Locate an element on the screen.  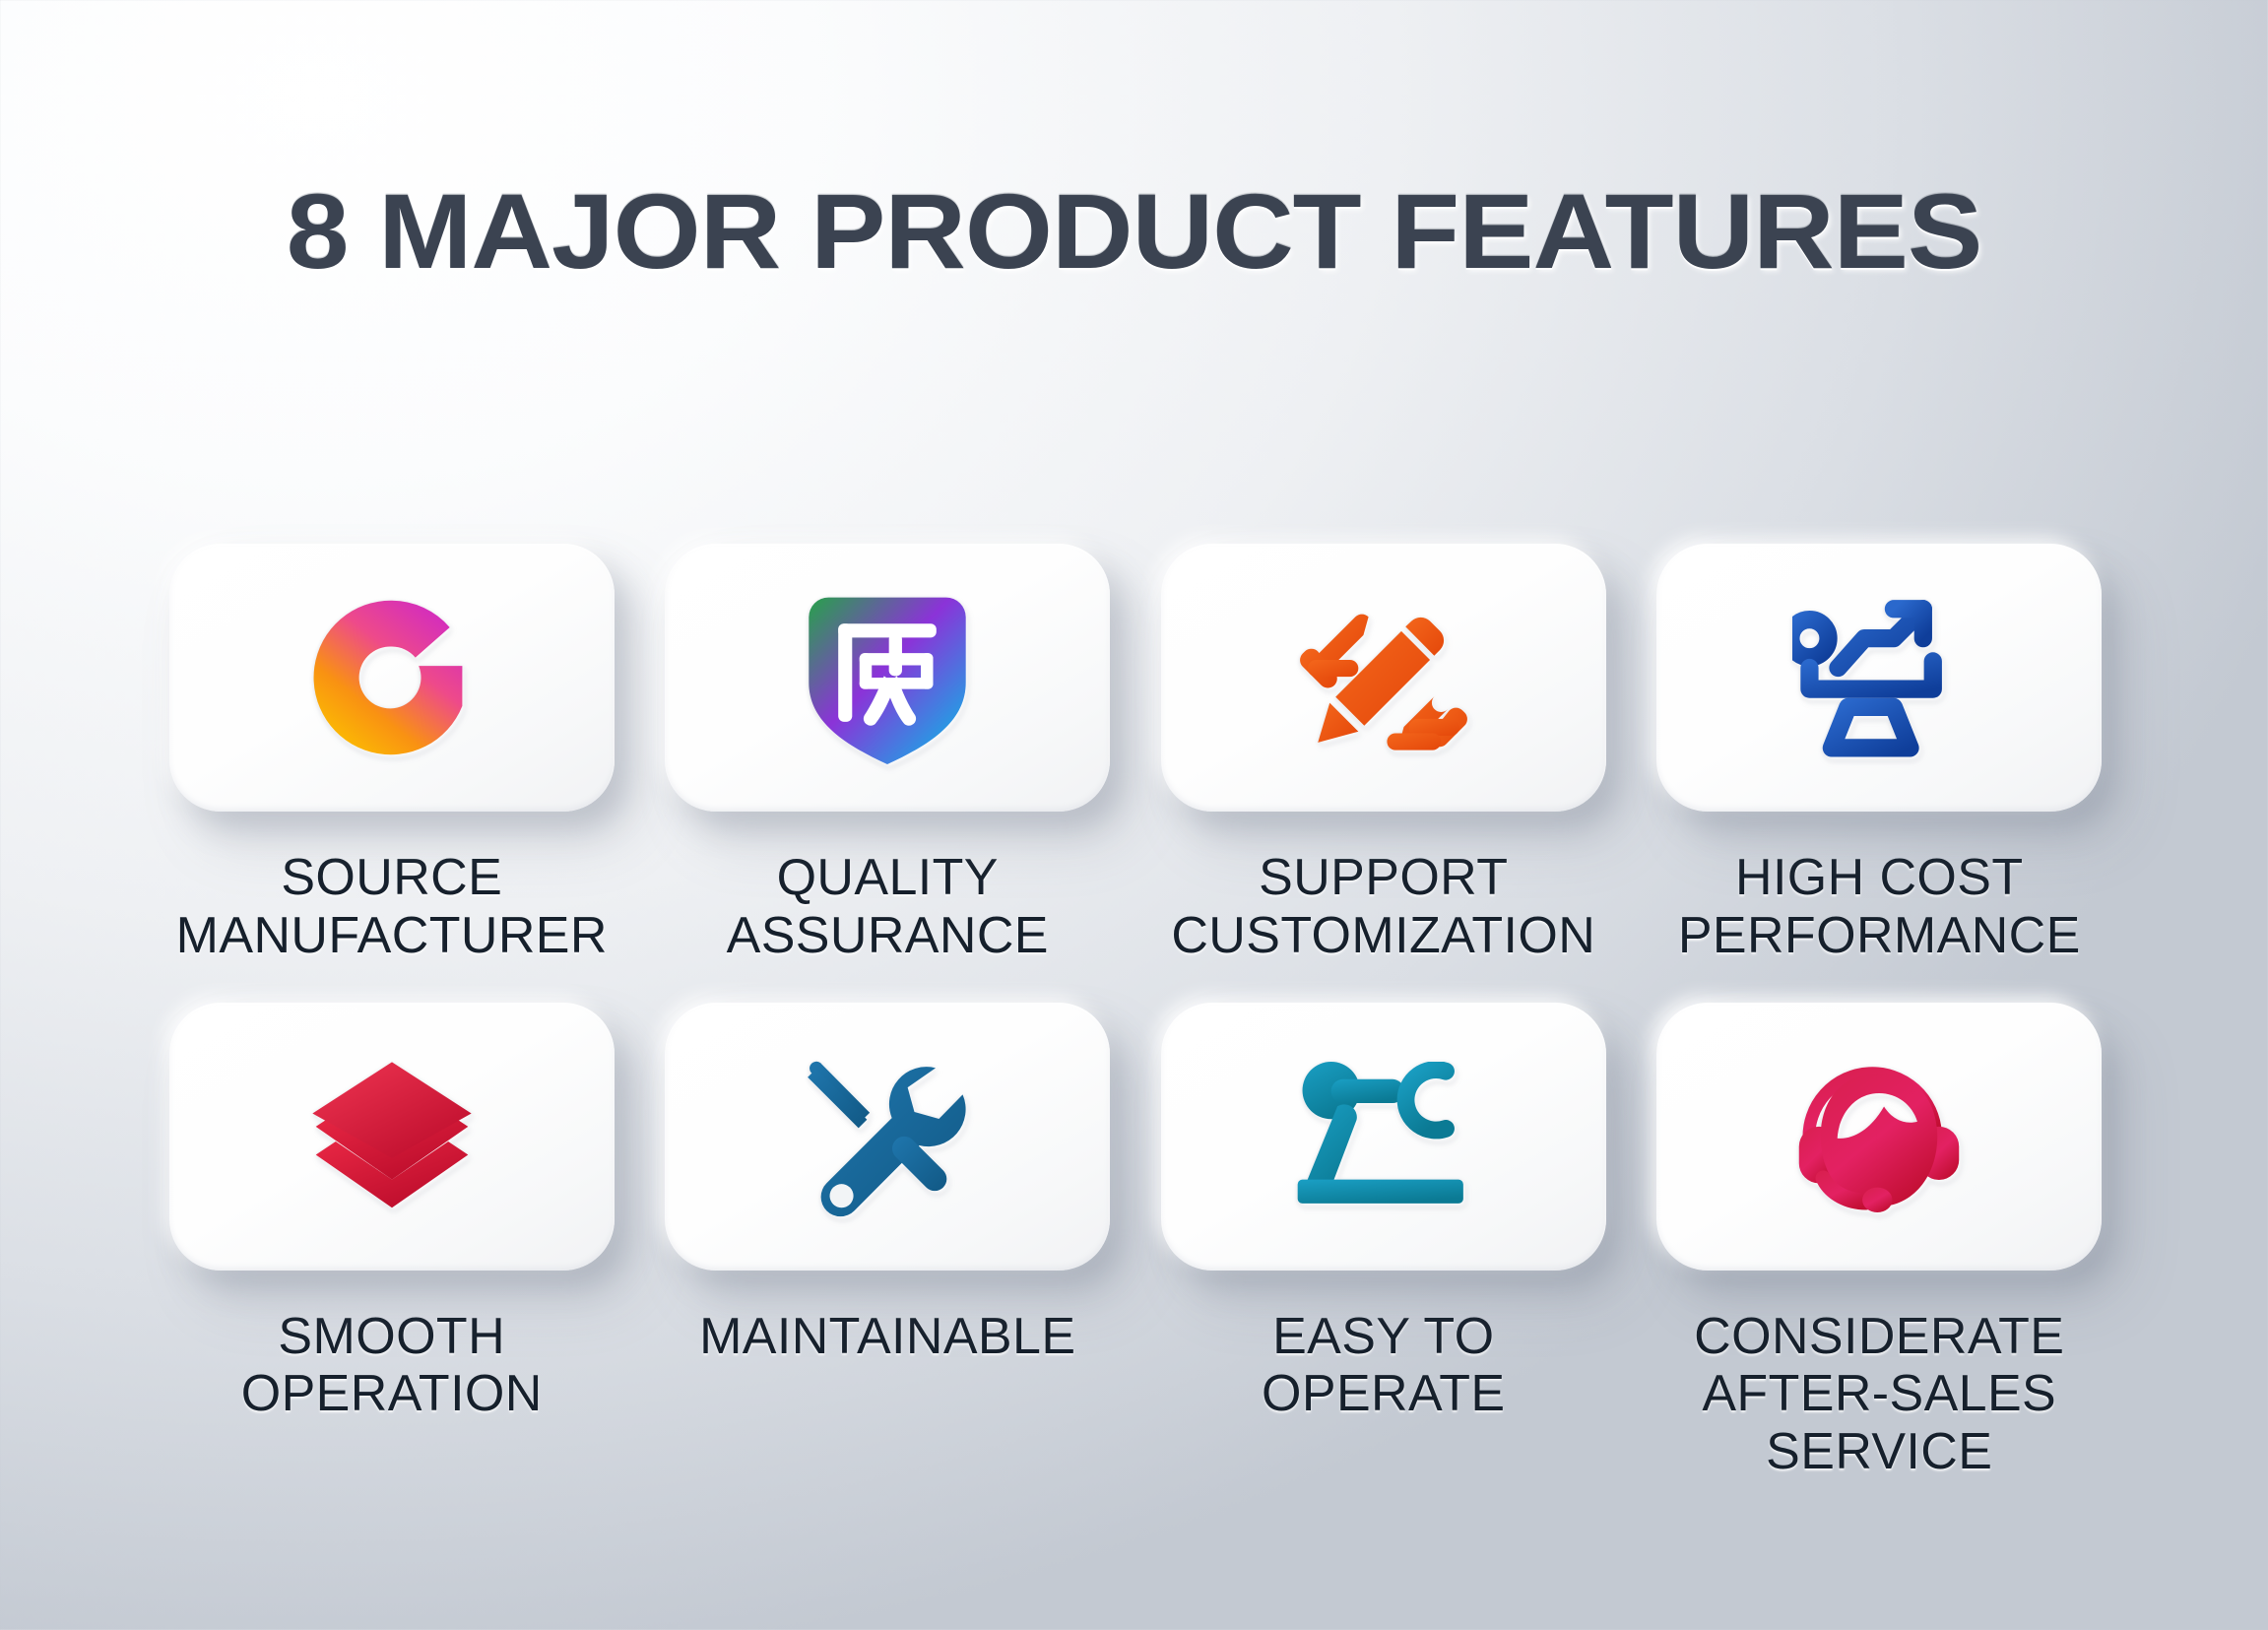
feature-item-maintainable: MAINTAINABLE is located at coordinates (889, 1241).